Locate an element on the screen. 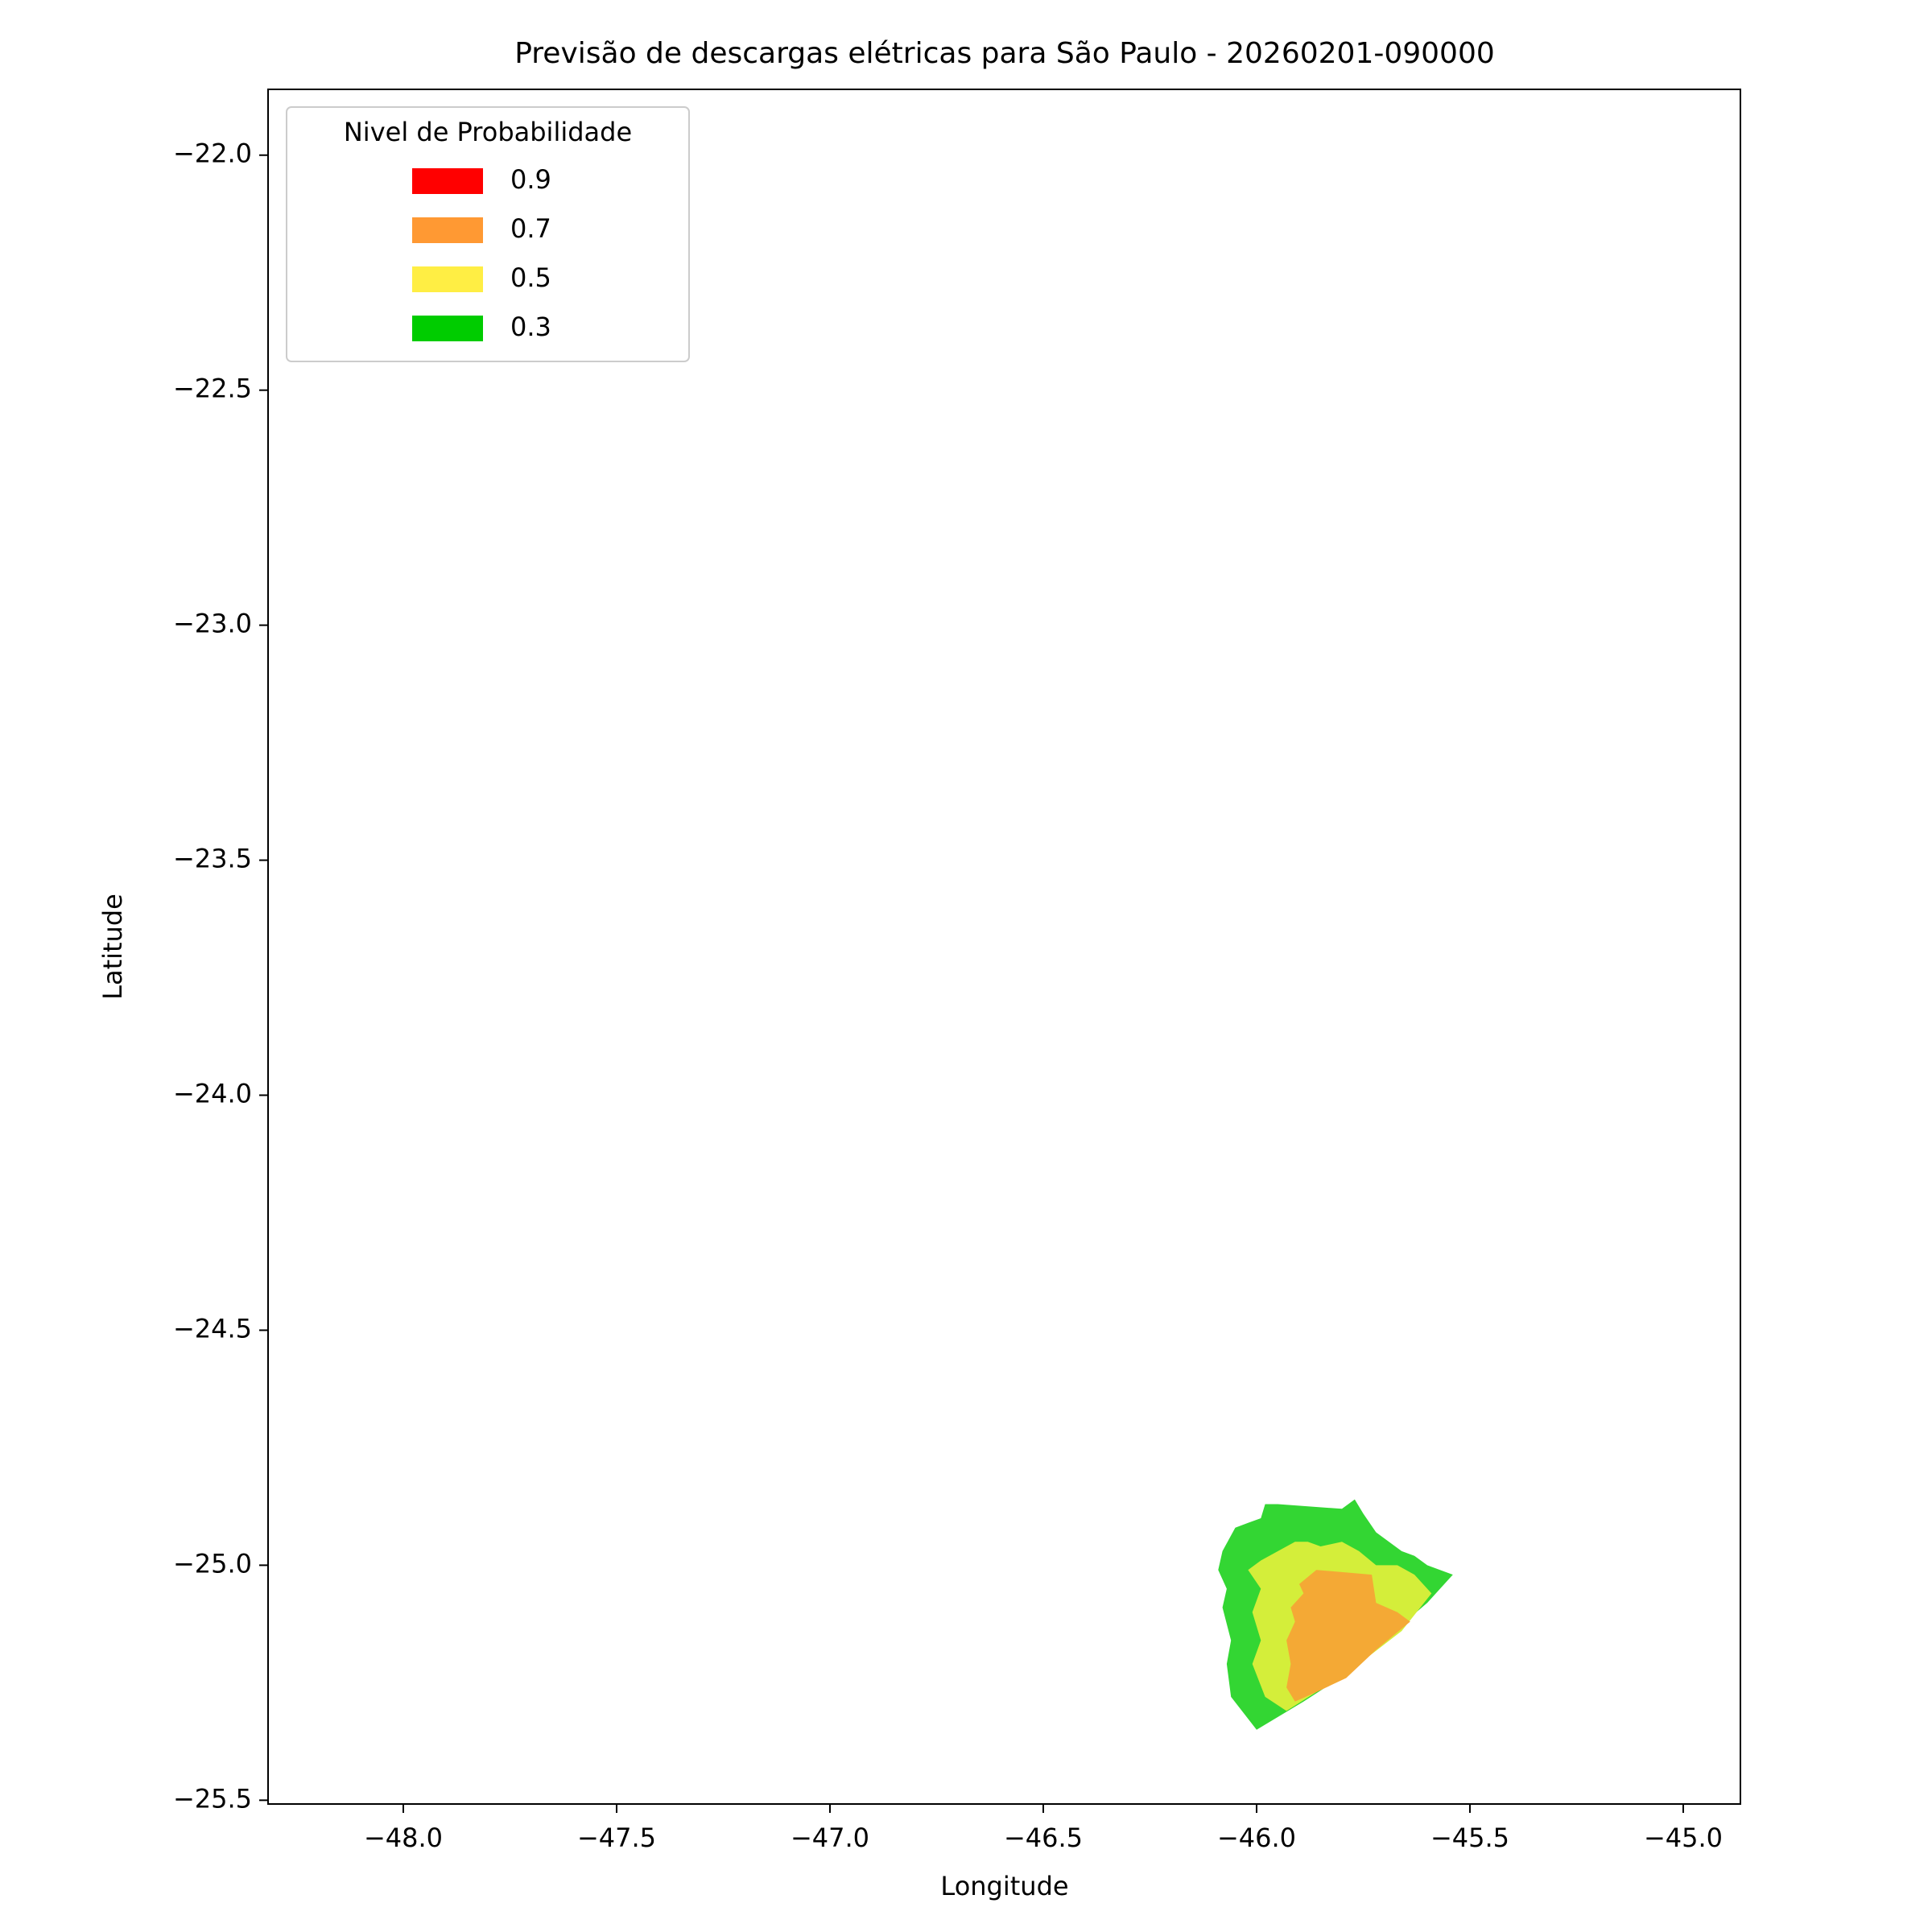 Image resolution: width=1932 pixels, height=1932 pixels. x-tick-label: −47.5 is located at coordinates (616, 1838).